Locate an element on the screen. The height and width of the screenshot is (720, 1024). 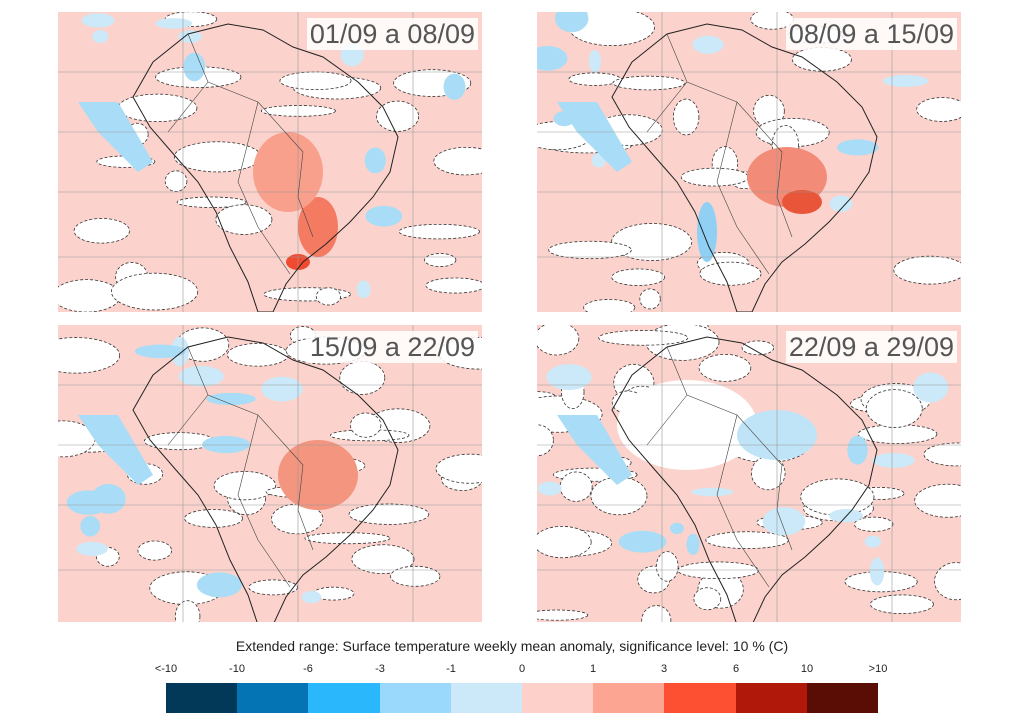
colorbar-tick: 10 is located at coordinates (807, 669).